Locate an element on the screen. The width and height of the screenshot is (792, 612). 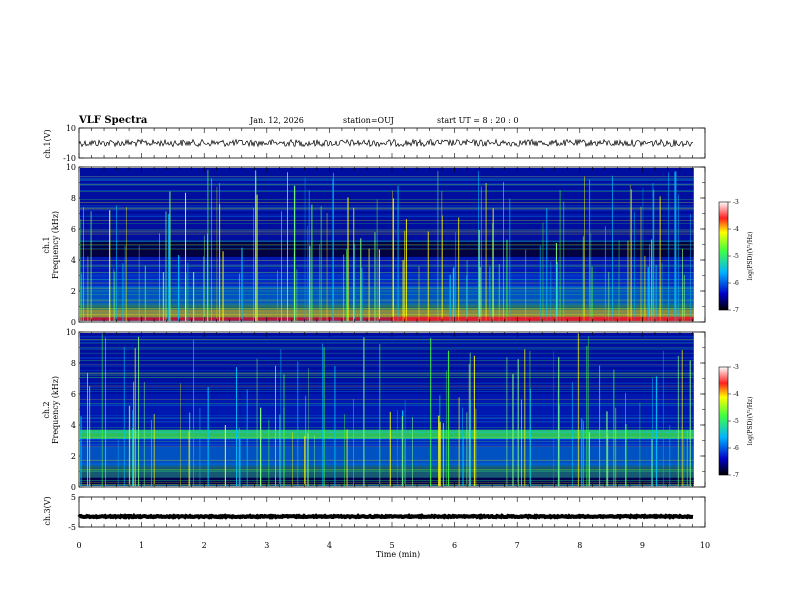
panel-ch1-waveform: 10 -10 is located at coordinates (384, 143).